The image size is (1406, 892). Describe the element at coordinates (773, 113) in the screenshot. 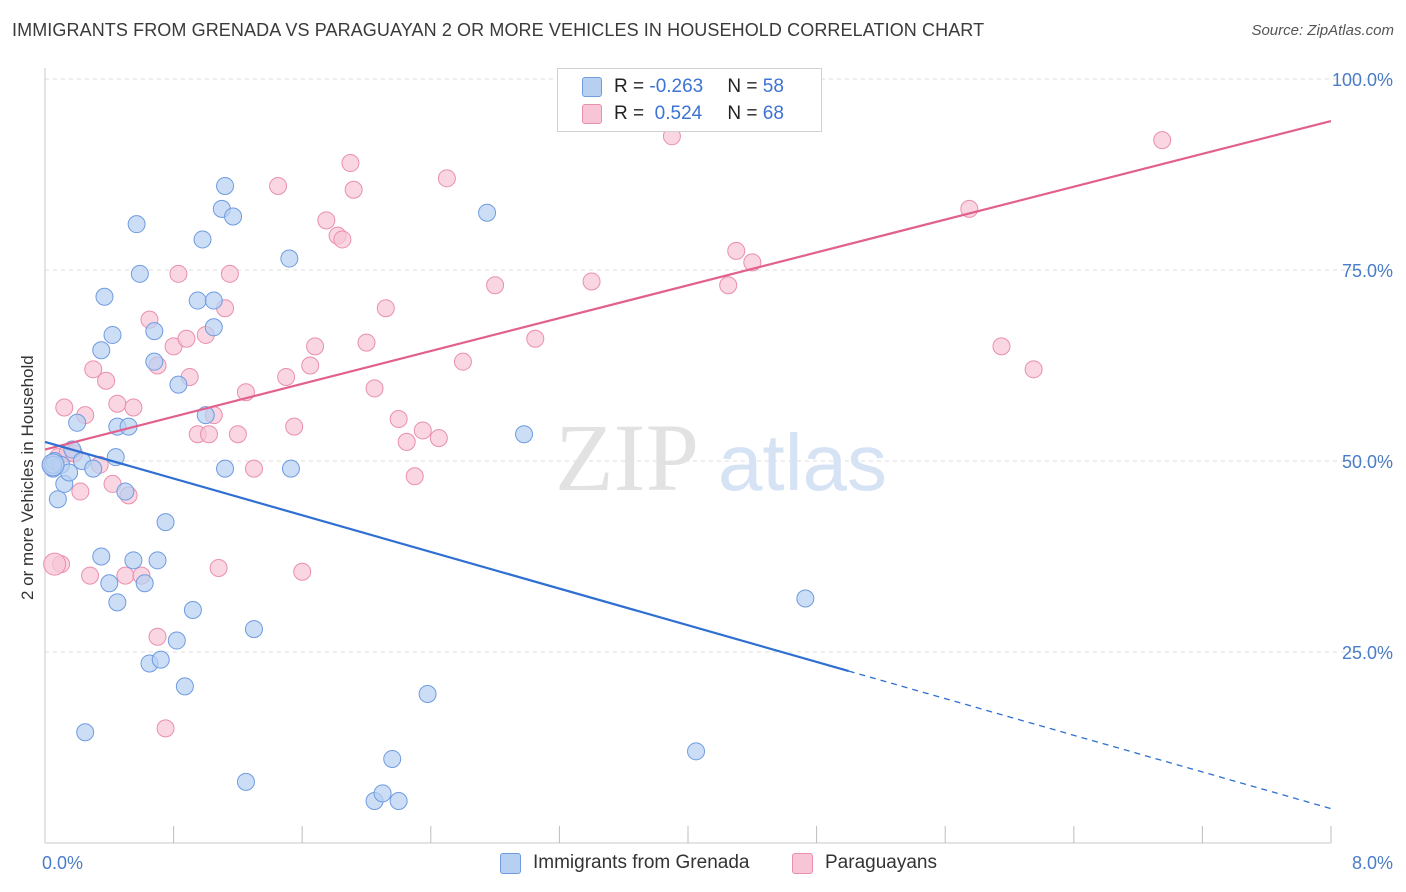

I see `legend-n-value: 68` at that location.